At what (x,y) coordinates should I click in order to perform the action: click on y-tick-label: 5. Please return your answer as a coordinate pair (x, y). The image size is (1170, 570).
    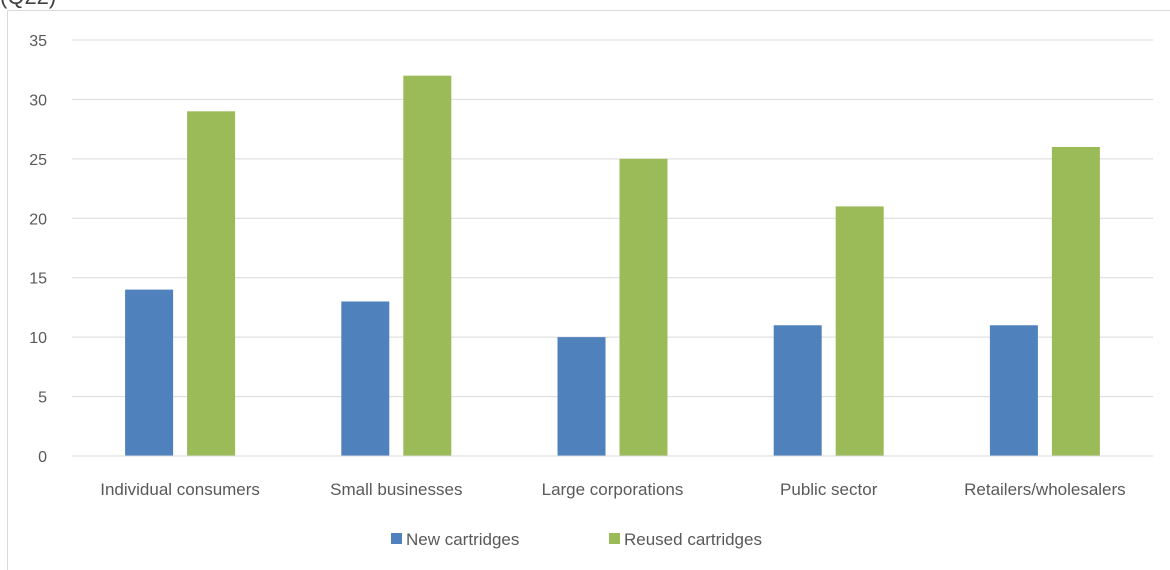
    Looking at the image, I should click on (42, 398).